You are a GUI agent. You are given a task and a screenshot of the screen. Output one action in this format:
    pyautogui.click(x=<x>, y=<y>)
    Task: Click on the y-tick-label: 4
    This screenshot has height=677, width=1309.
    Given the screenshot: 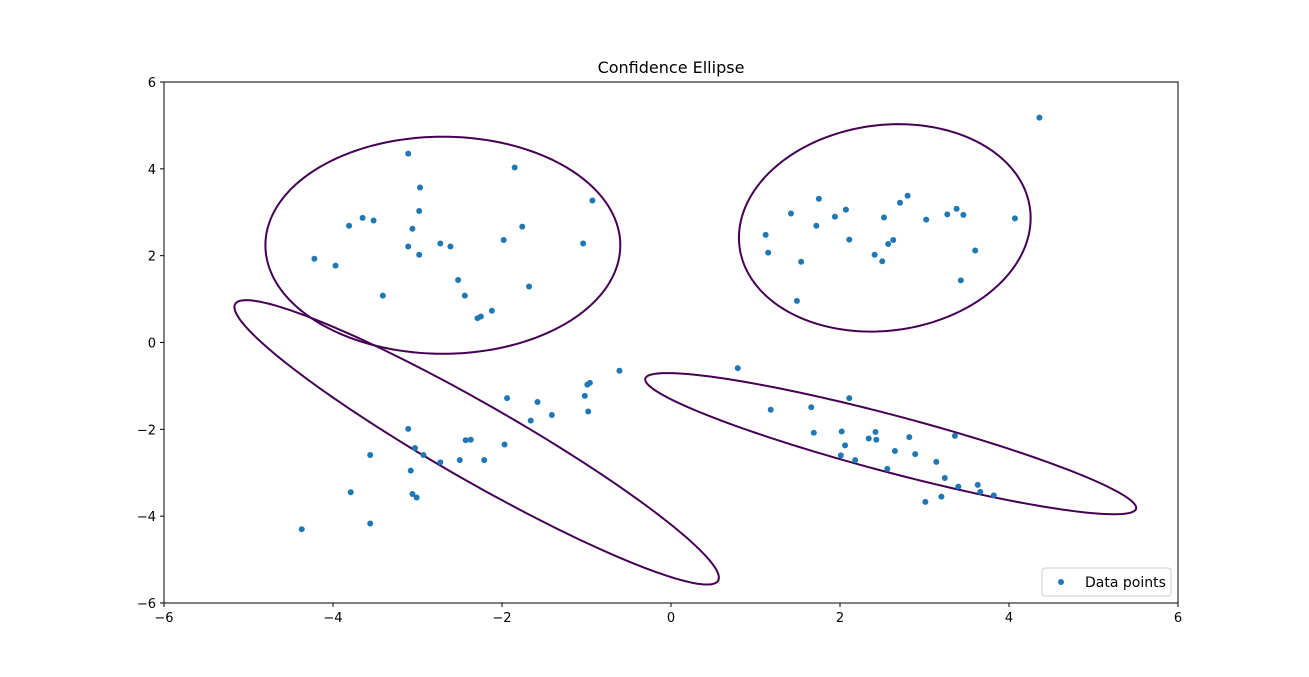 What is the action you would take?
    pyautogui.click(x=152, y=170)
    